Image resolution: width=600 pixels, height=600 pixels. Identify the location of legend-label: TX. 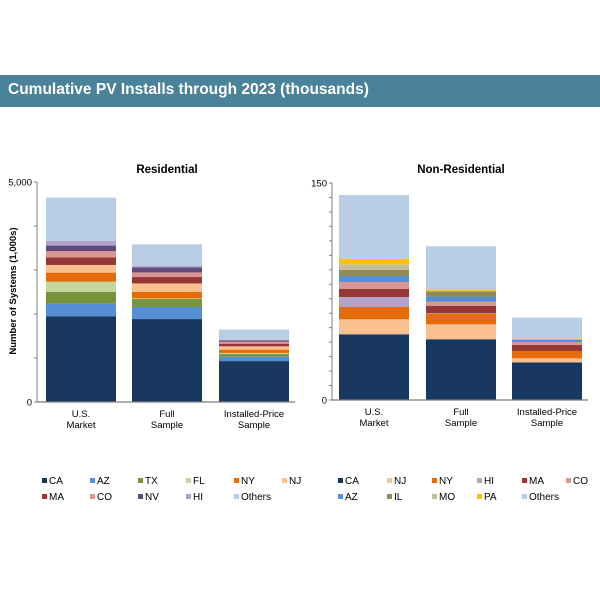
(151, 481).